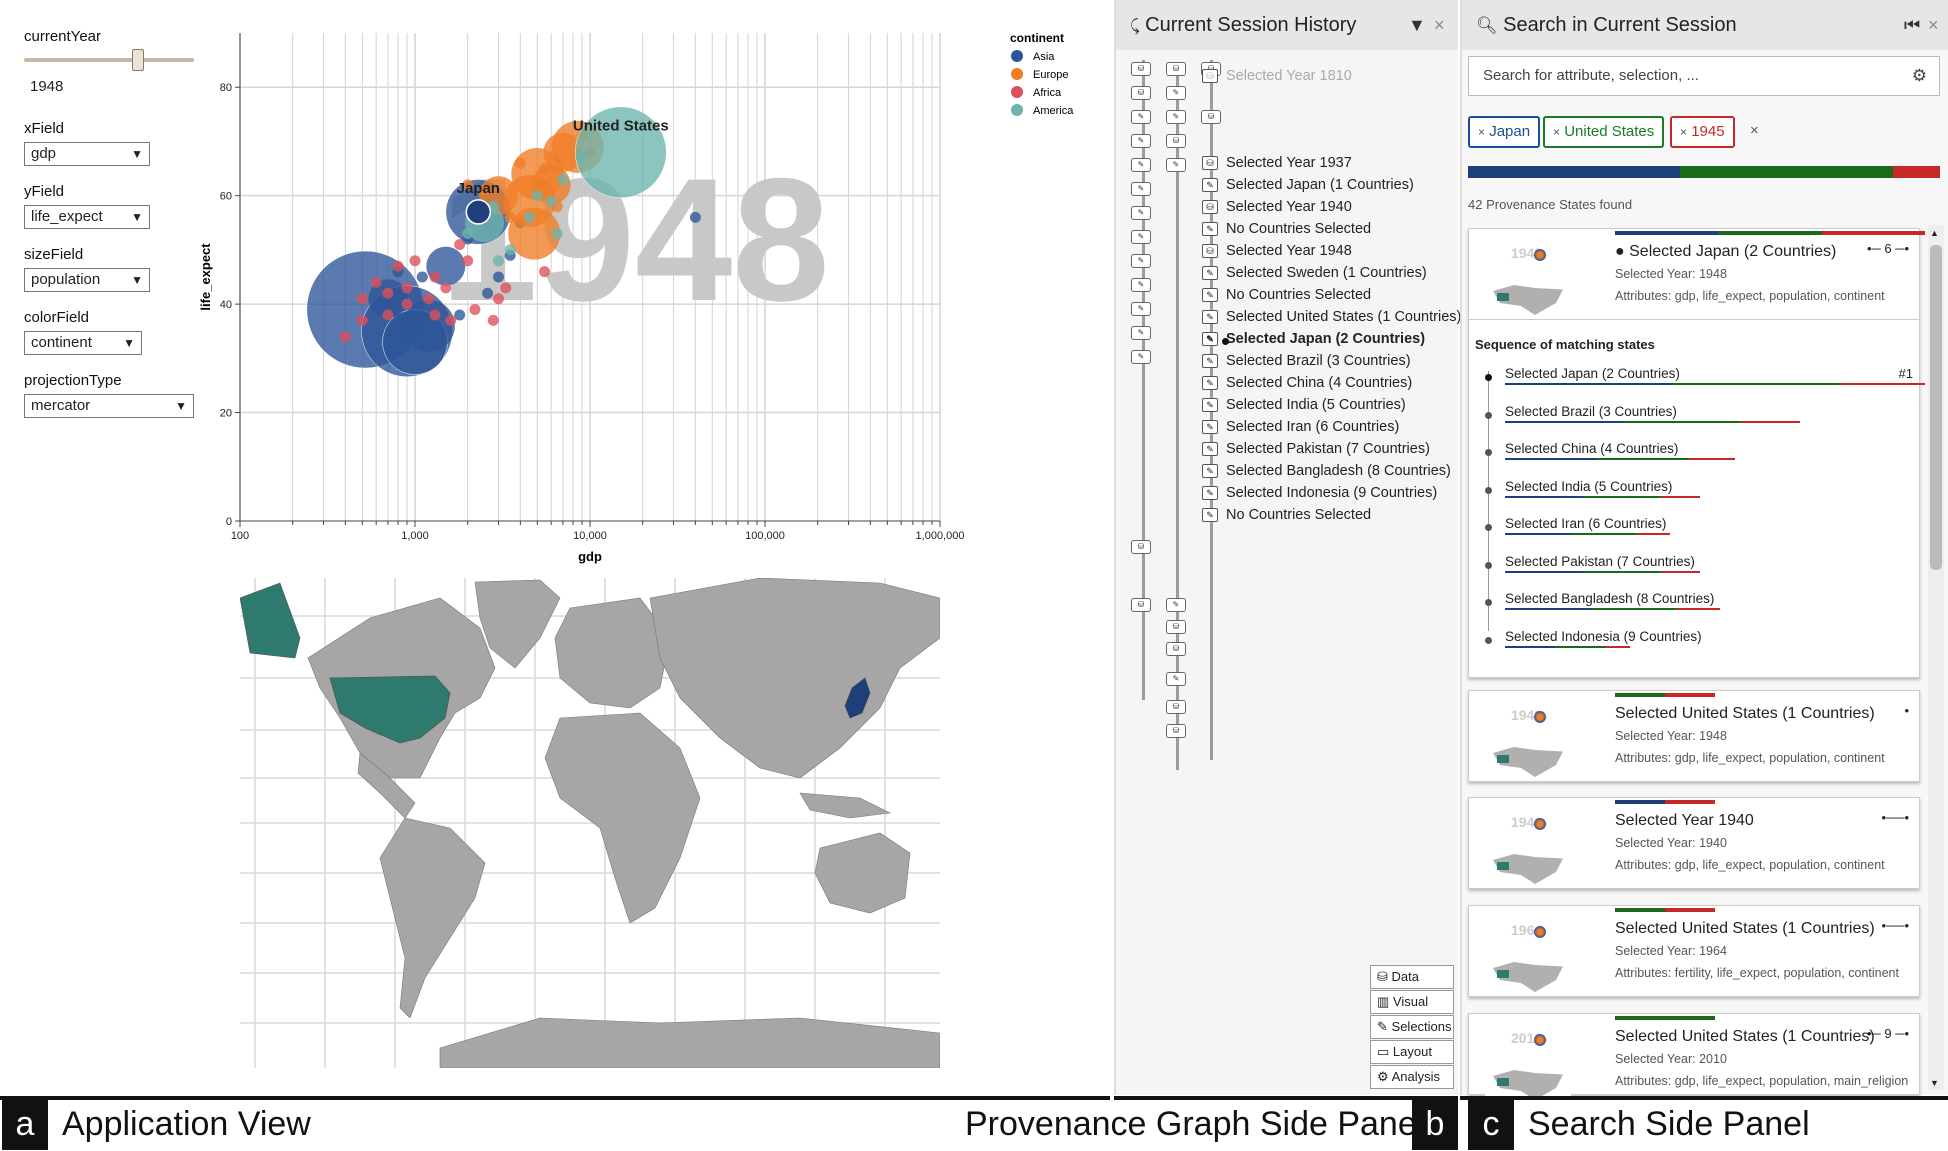  Describe the element at coordinates (1306, 361) in the screenshot. I see `history-item: ✎ Selected Brazil (3 Countries)` at that location.